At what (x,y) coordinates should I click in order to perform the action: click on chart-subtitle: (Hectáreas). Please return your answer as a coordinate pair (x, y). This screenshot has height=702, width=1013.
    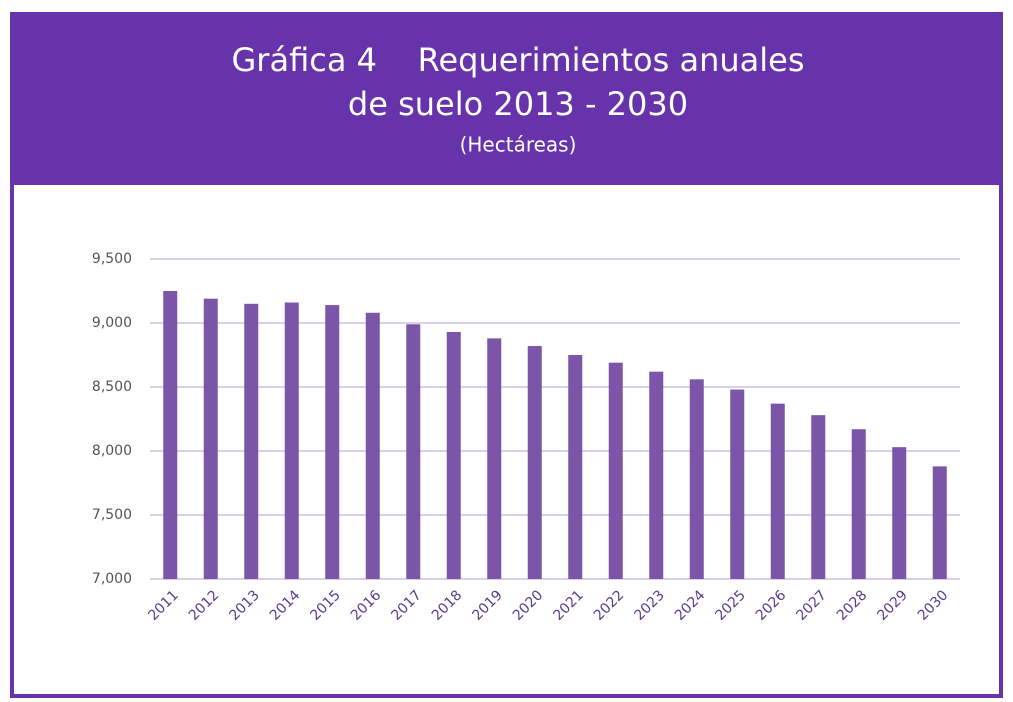
    Looking at the image, I should click on (518, 145).